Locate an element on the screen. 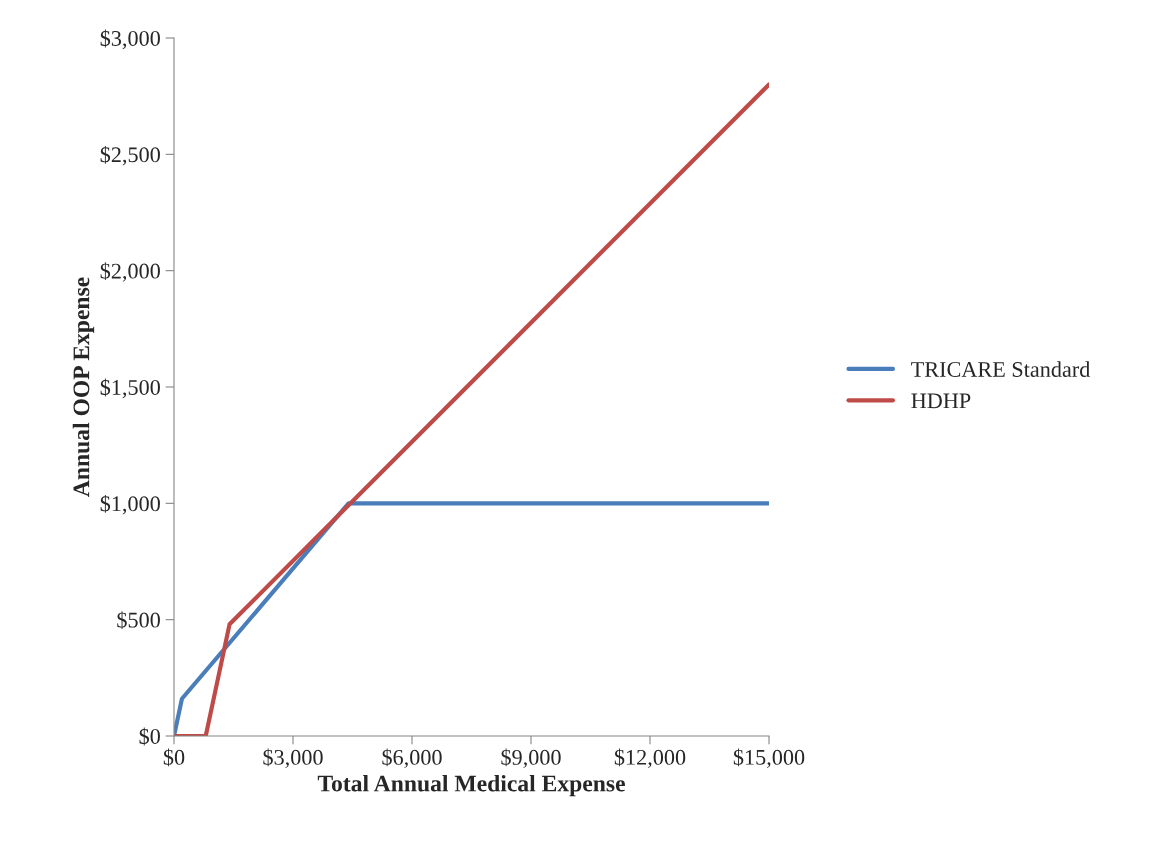 The height and width of the screenshot is (851, 1151). y-tick-label: $2,000 is located at coordinates (130, 272).